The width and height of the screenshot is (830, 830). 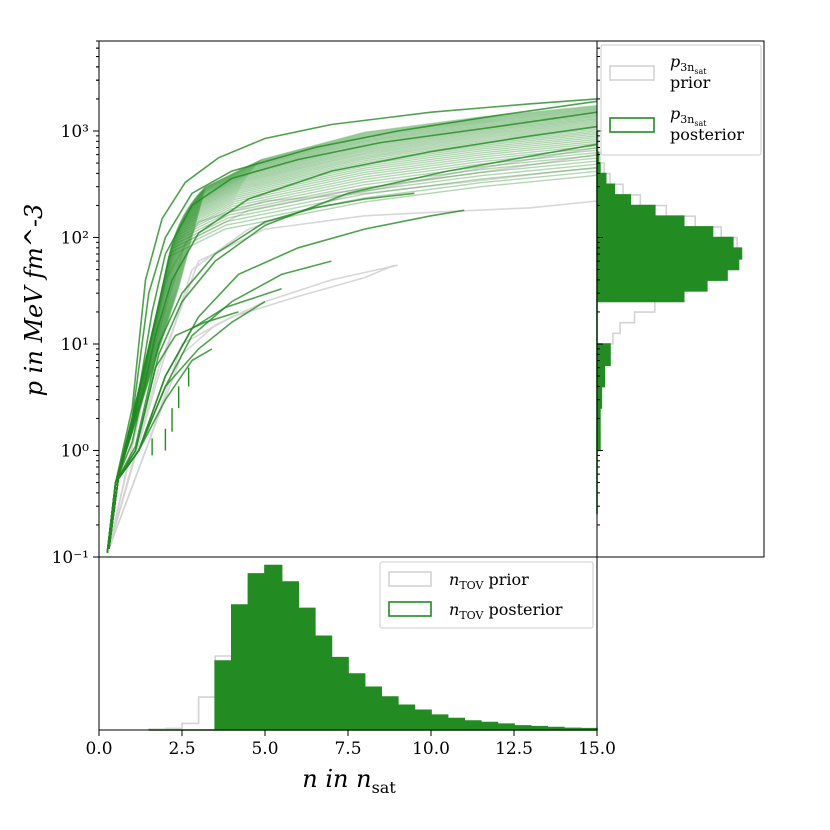 I want to click on ntov-legend-label: nTOV posterior, so click(x=506, y=611).